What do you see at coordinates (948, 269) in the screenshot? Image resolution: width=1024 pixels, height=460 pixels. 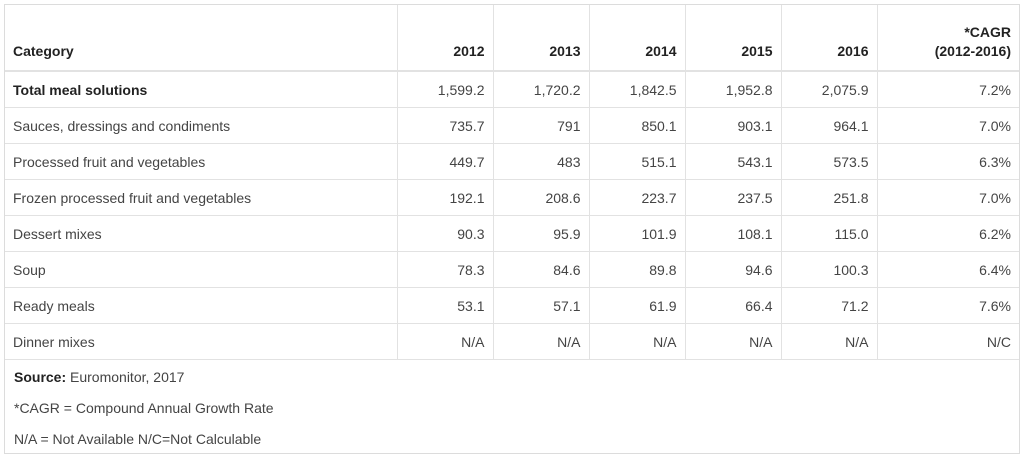 I see `cell-cagr: 6.4%` at bounding box center [948, 269].